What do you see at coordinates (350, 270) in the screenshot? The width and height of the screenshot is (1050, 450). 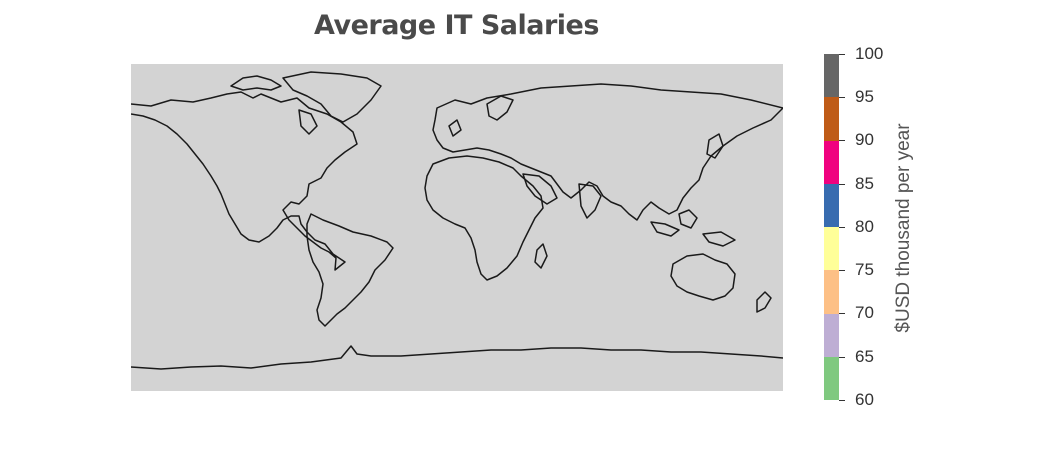 I see `south-america-coast` at bounding box center [350, 270].